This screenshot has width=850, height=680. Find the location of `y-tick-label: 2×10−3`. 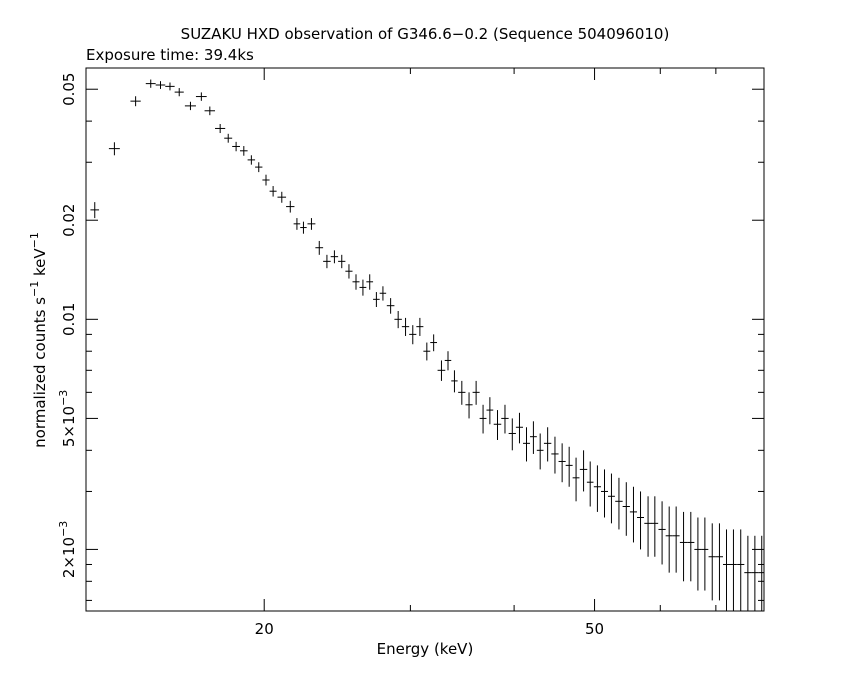

y-tick-label: 2×10−3 is located at coordinates (67, 549).